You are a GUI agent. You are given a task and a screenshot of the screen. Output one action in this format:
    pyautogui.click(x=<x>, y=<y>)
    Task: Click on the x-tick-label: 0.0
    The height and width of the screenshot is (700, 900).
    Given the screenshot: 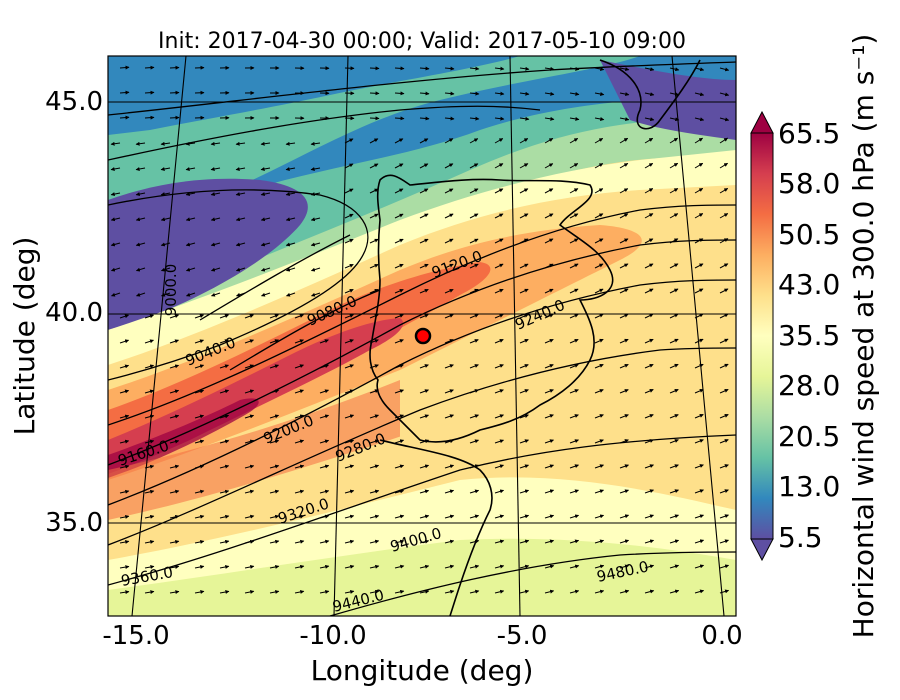 What is the action you would take?
    pyautogui.click(x=721, y=636)
    